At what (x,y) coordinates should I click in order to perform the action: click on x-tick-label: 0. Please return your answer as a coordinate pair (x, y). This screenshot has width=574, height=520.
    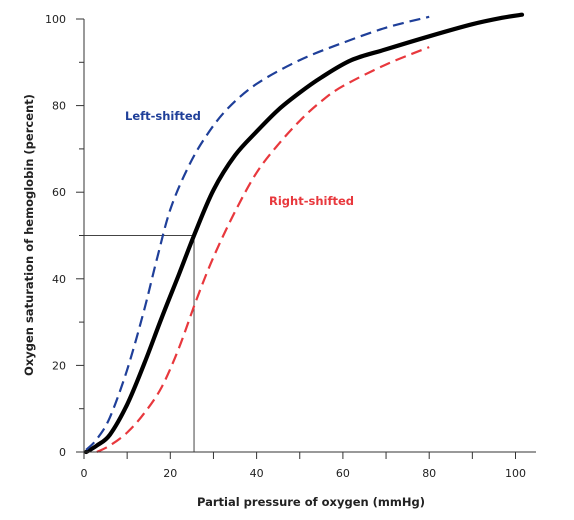
    Looking at the image, I should click on (84, 473).